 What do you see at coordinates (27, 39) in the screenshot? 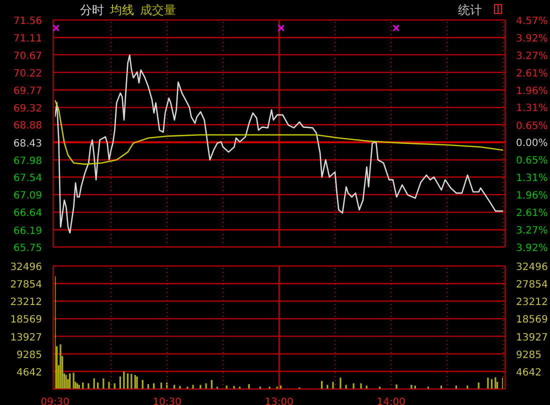
I see `y-tick-label: 71.11` at bounding box center [27, 39].